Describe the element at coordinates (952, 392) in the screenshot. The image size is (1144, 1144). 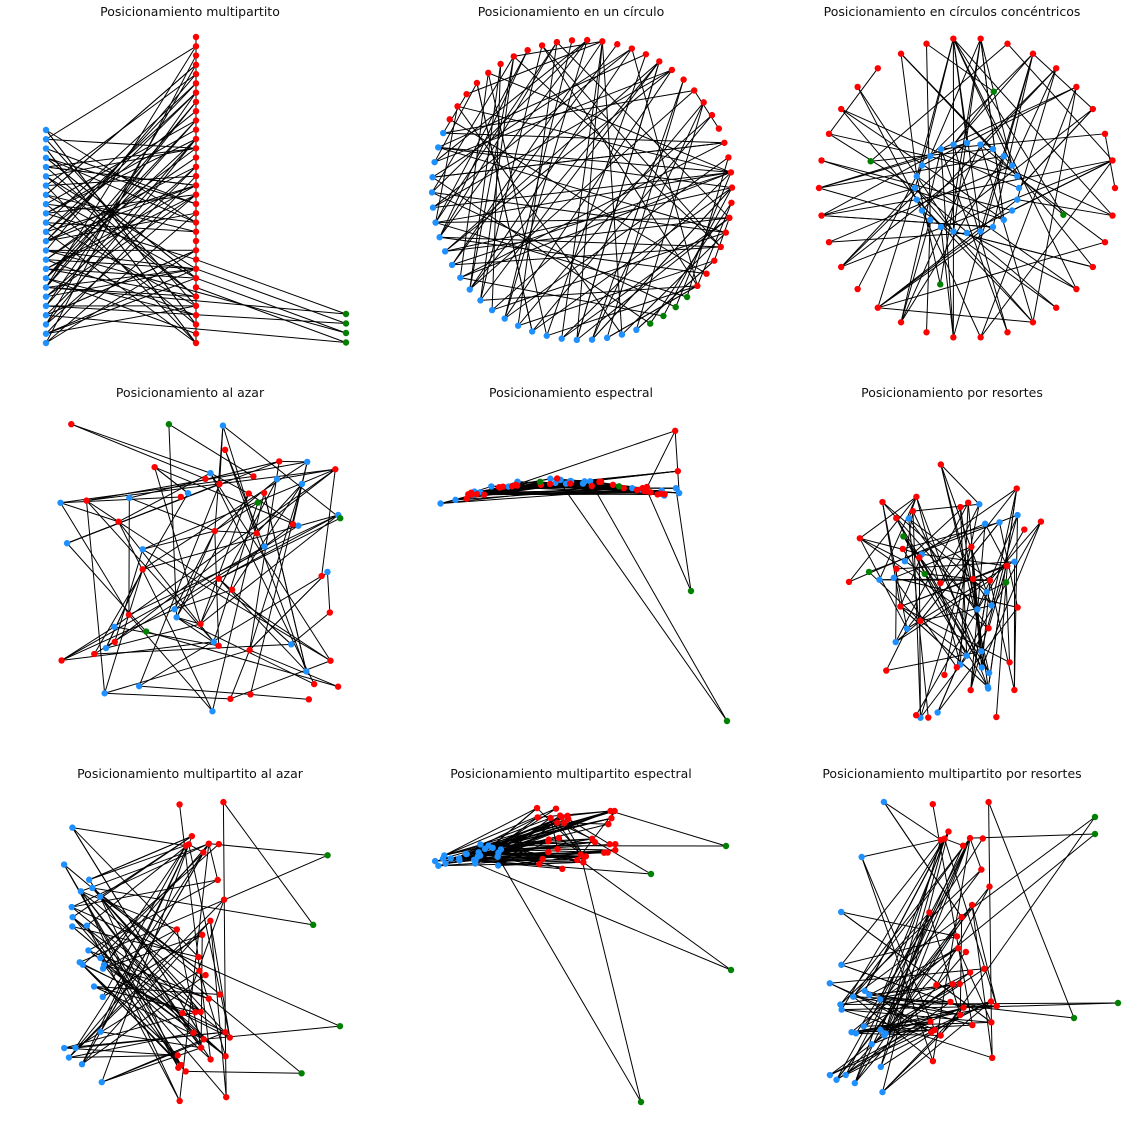
I see `panel-title: Posicionamiento por resortes` at that location.